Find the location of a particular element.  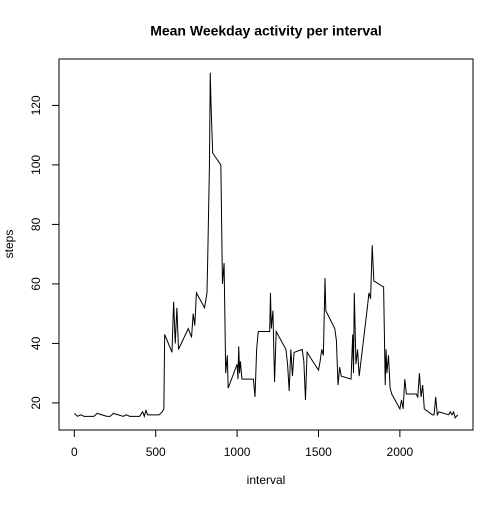

y-tick-label: 60 is located at coordinates (36, 284).